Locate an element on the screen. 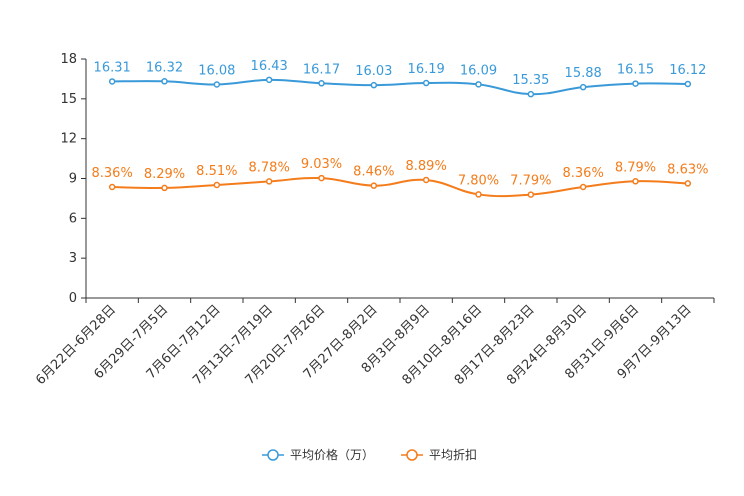 The height and width of the screenshot is (496, 744). series-0-data-label: 16.17 is located at coordinates (321, 69).